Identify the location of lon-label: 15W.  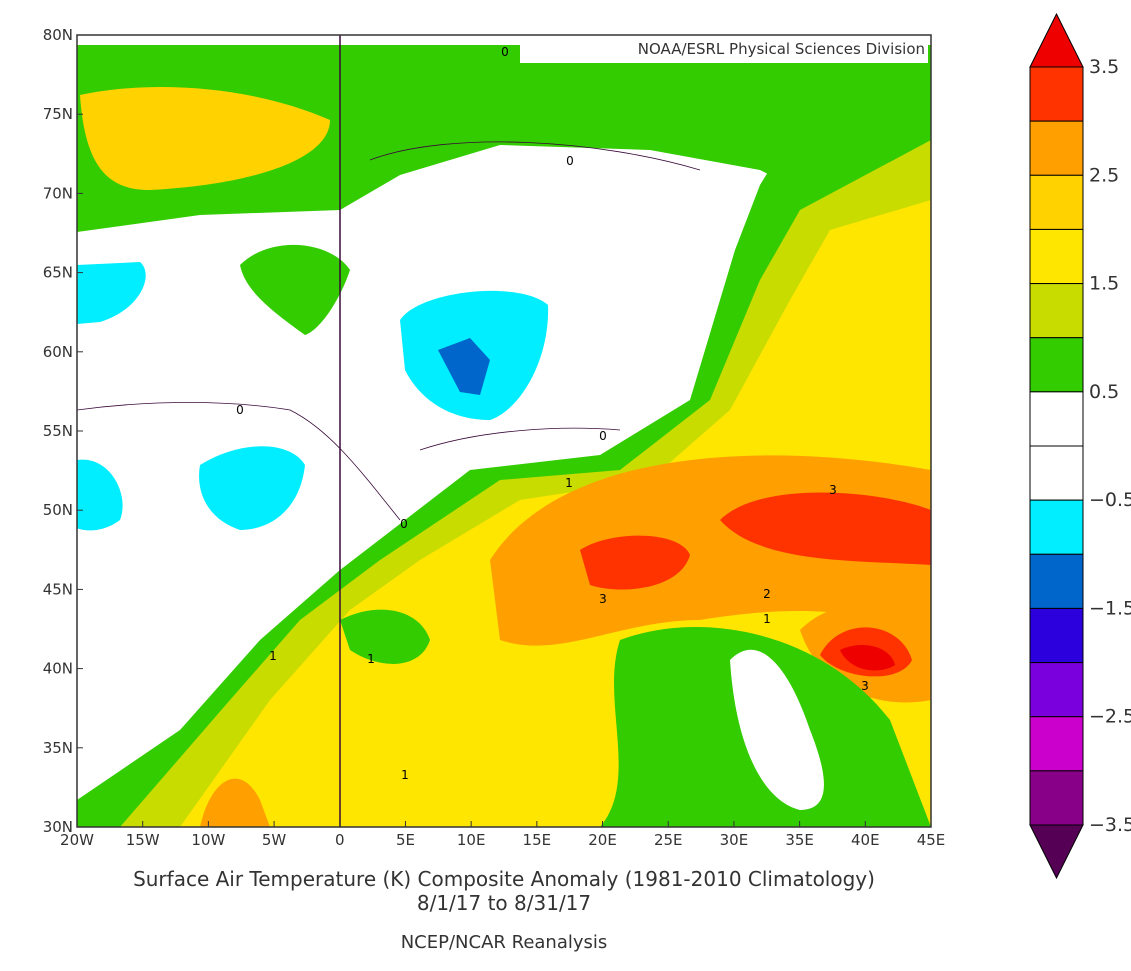
(143, 840).